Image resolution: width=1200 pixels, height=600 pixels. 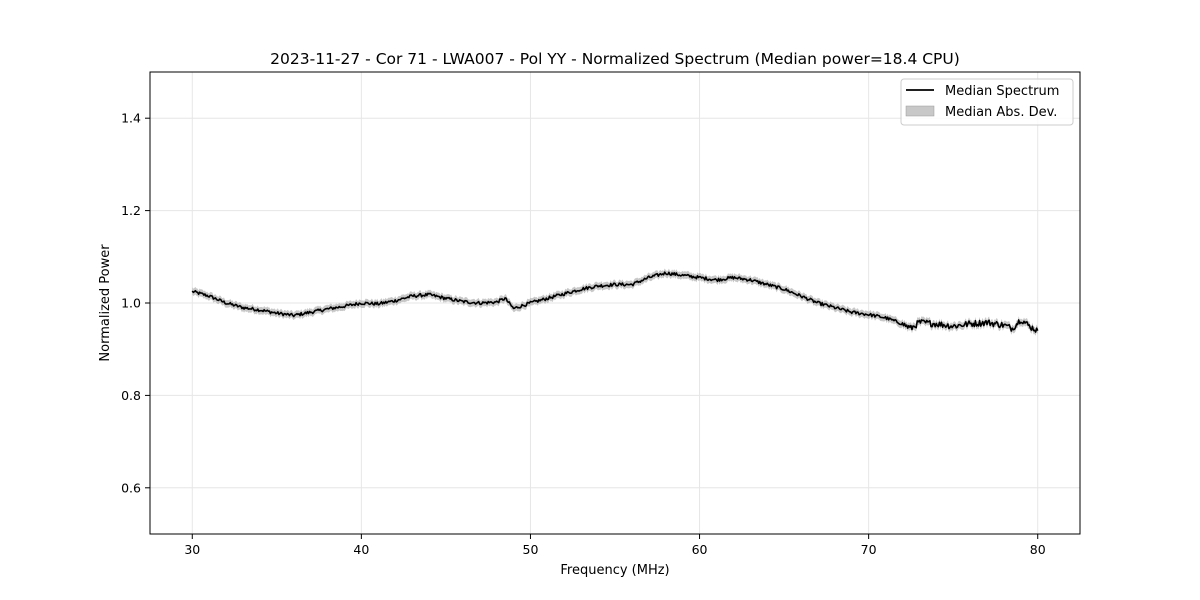 What do you see at coordinates (131, 395) in the screenshot?
I see `y-tick-label: 0.8` at bounding box center [131, 395].